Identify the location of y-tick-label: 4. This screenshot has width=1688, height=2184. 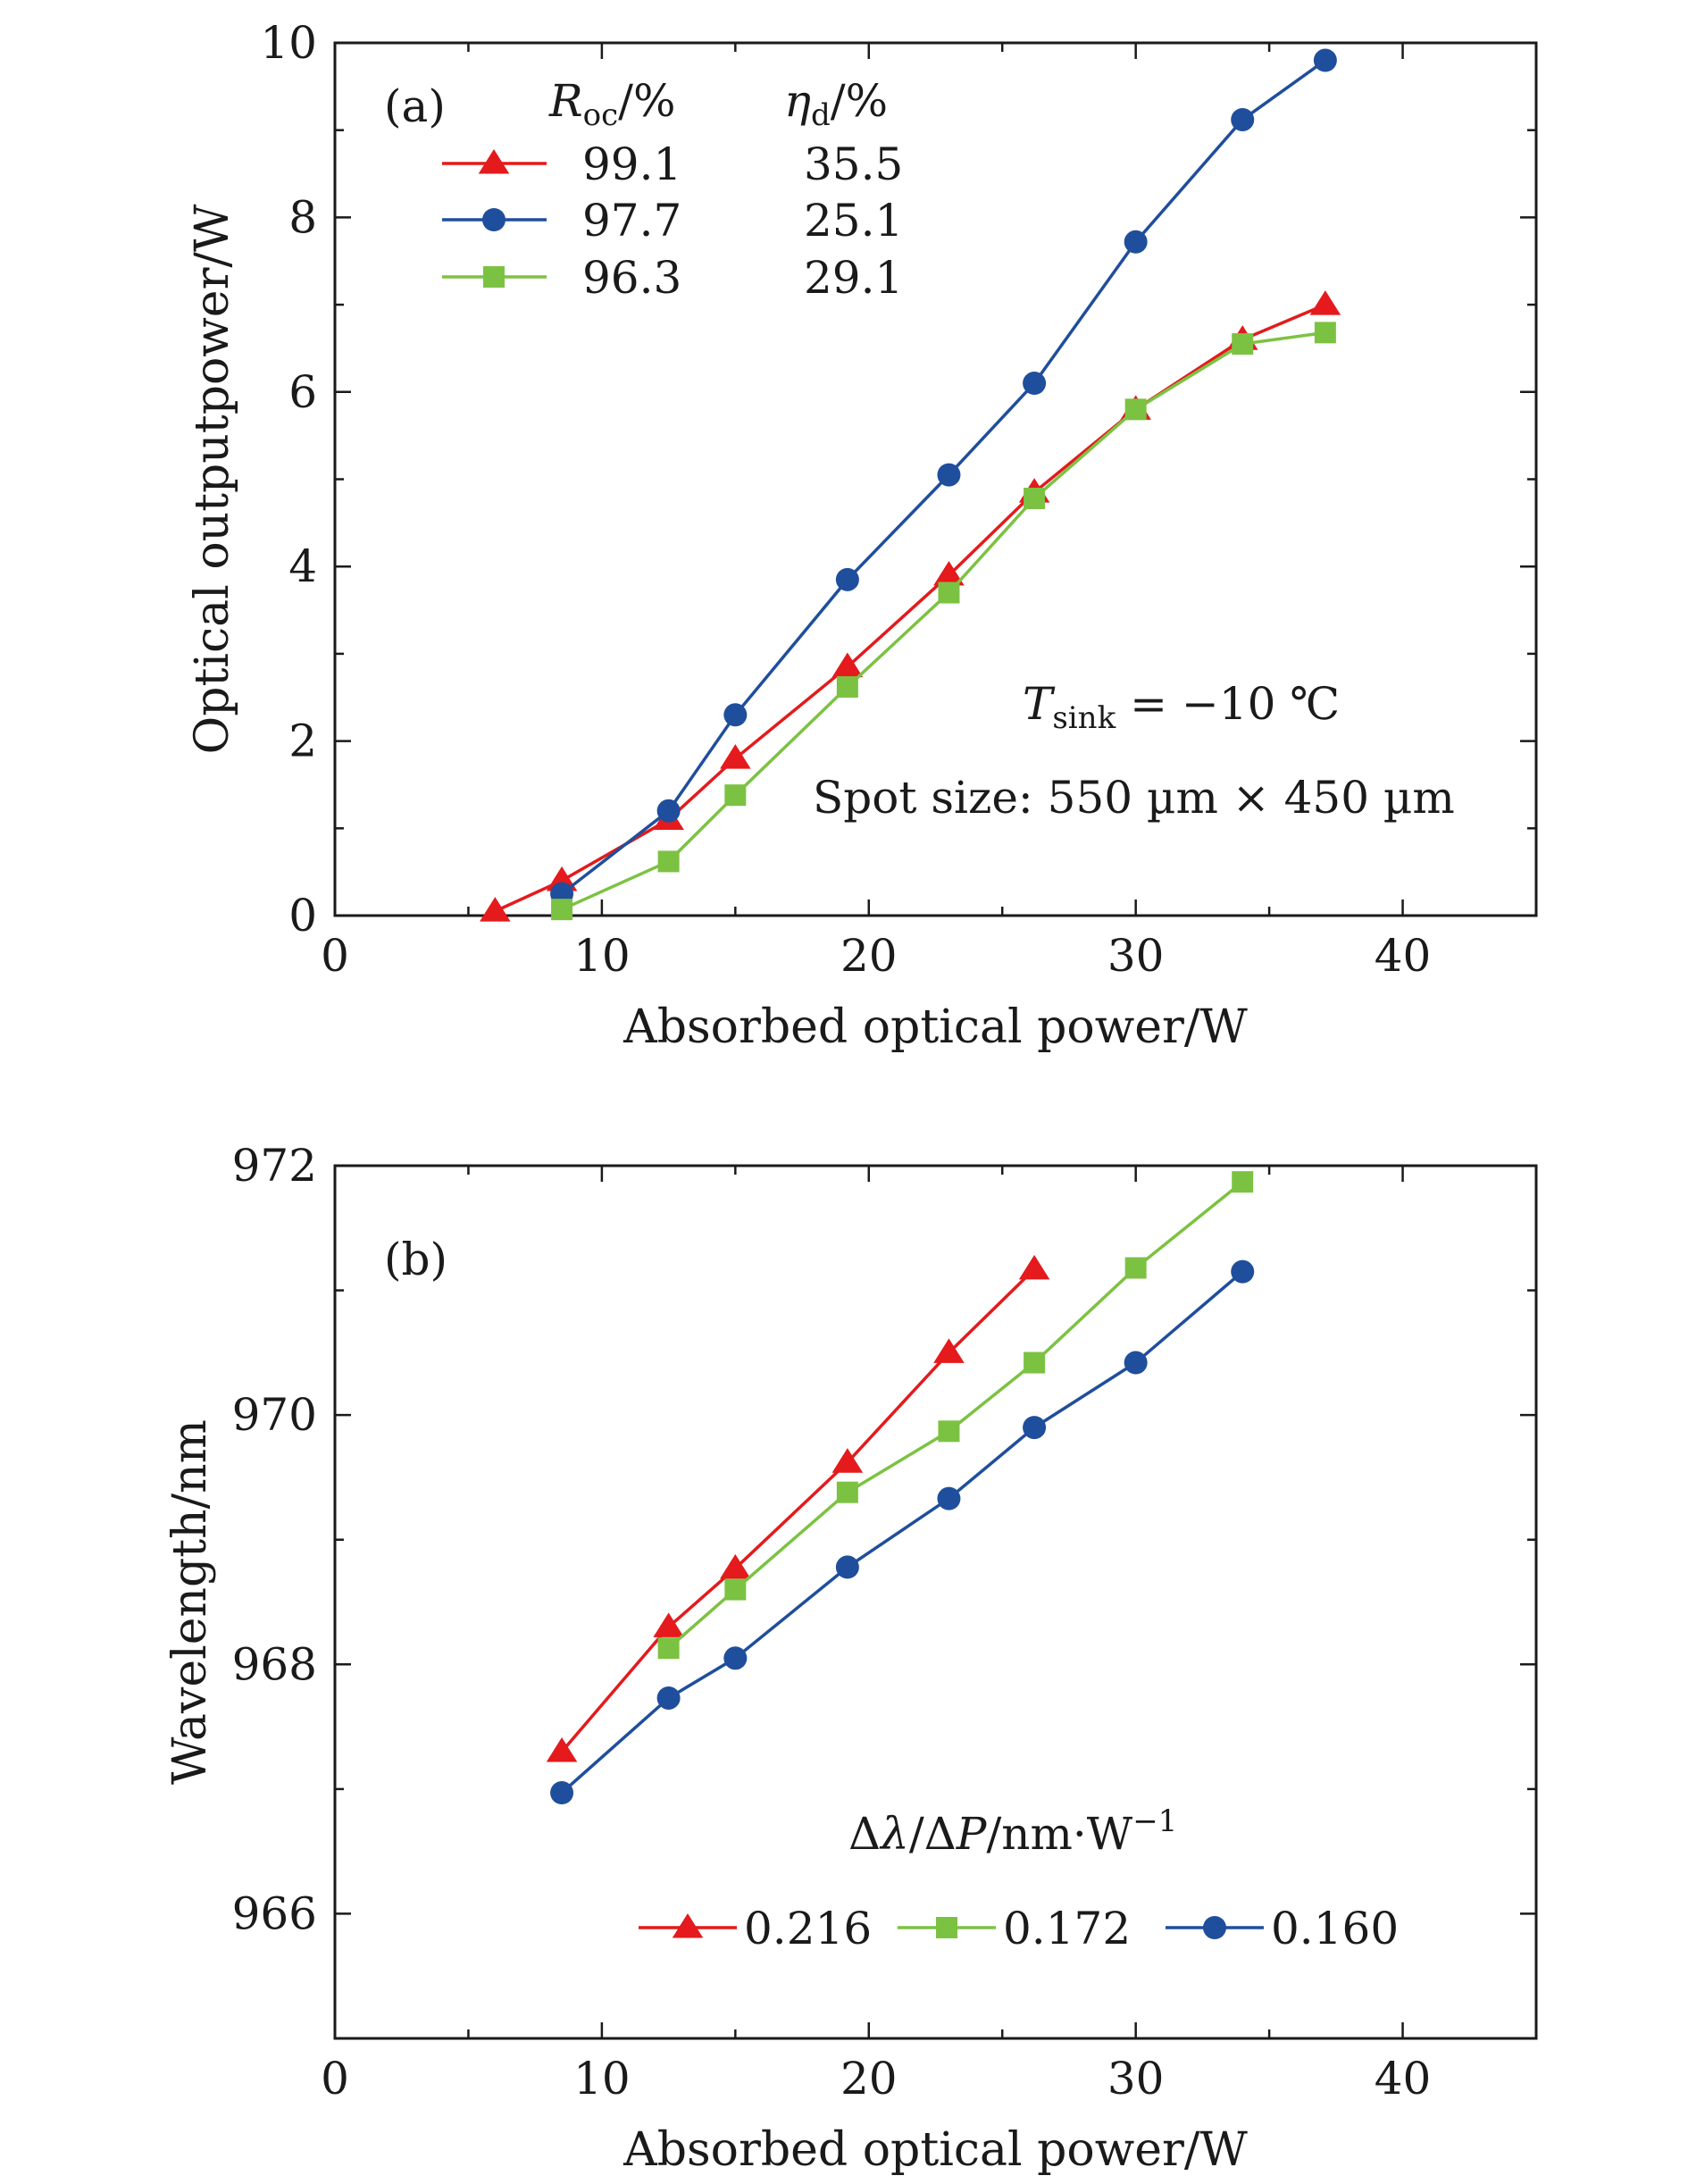
(302, 566).